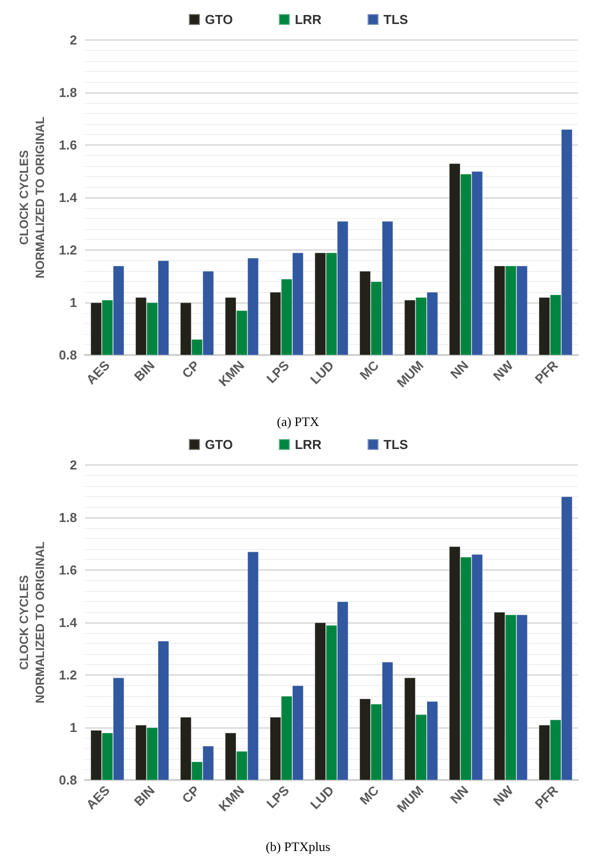  Describe the element at coordinates (298, 846) in the screenshot. I see `text: (b) PTXplus` at that location.